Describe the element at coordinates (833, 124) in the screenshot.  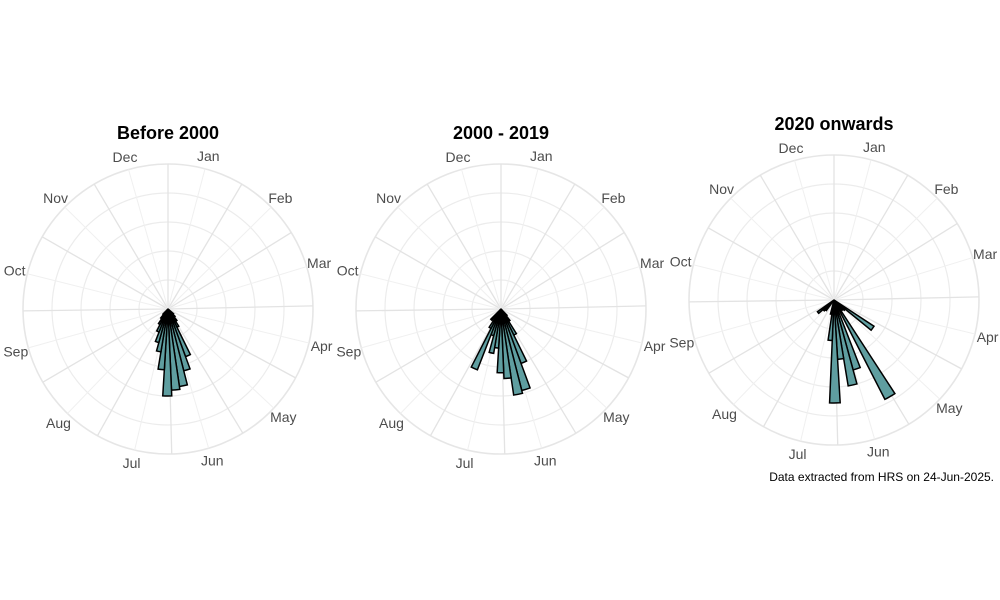
I see `panel-title: 2020 onwards` at that location.